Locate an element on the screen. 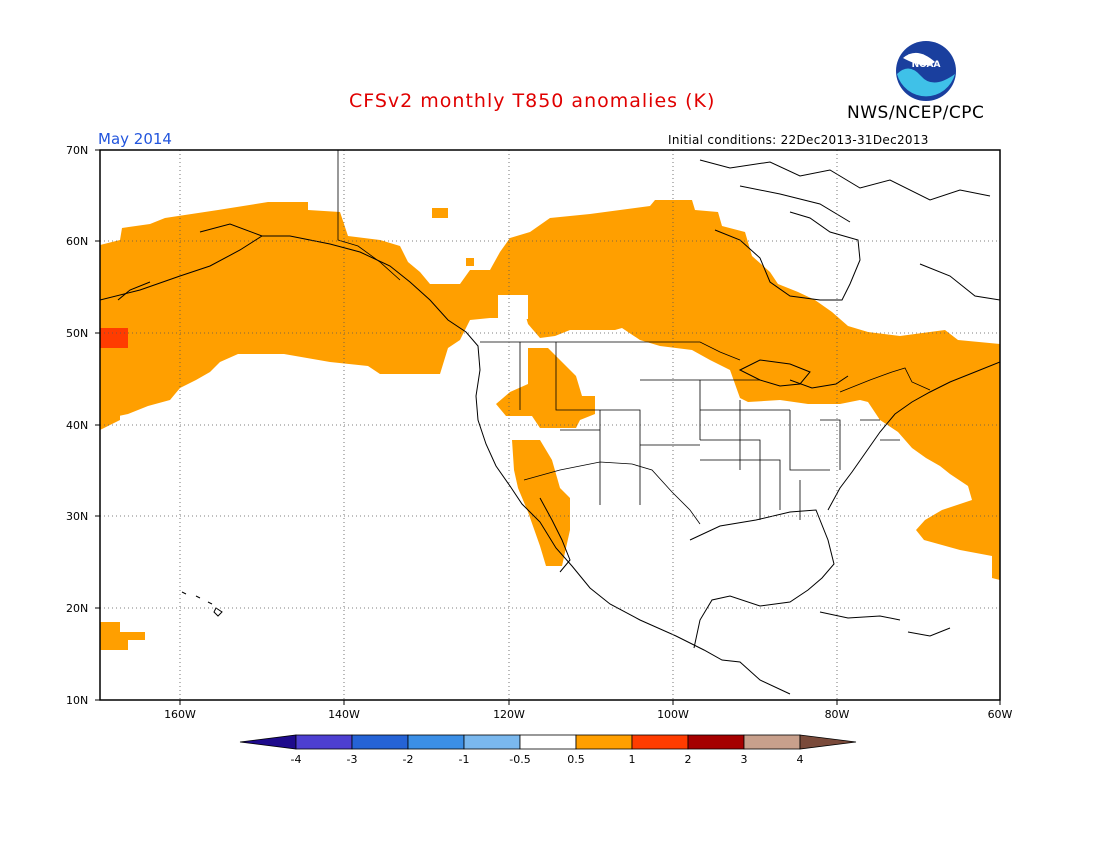 This screenshot has height=850, width=1100. lon-label: 140W is located at coordinates (344, 714).